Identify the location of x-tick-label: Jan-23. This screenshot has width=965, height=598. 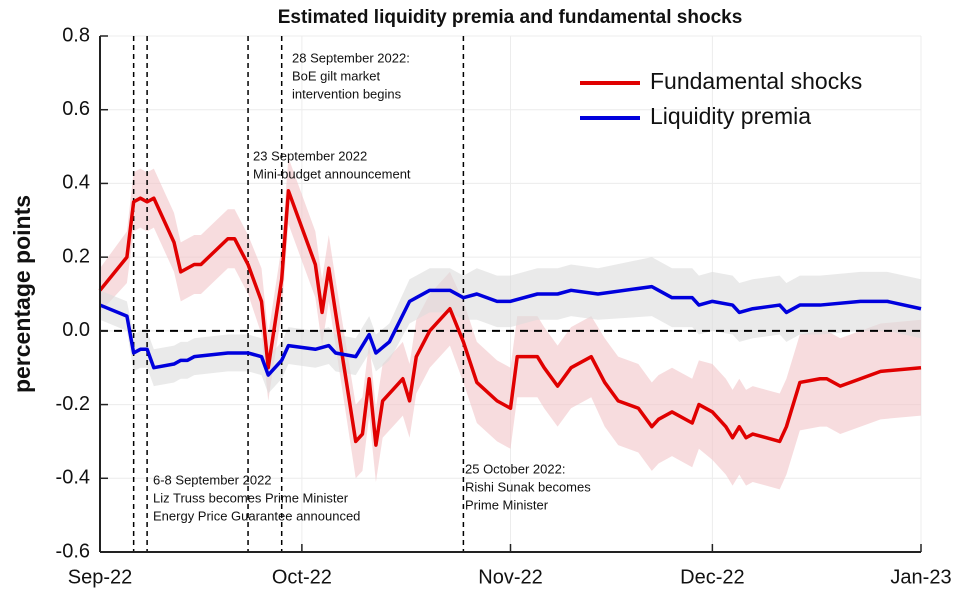
(920, 577).